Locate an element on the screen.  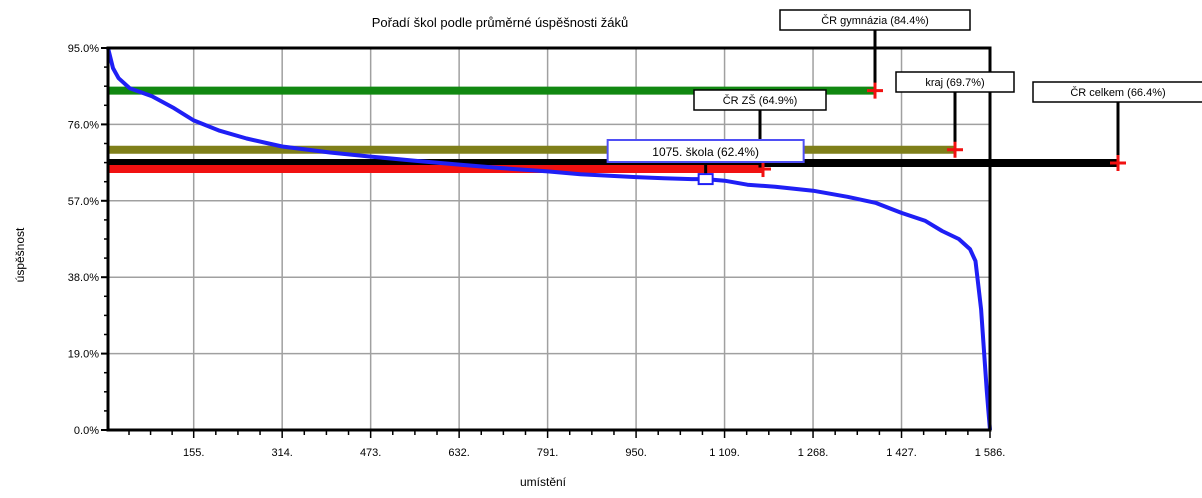
x-tick-label: 1 109. is located at coordinates (724, 453).